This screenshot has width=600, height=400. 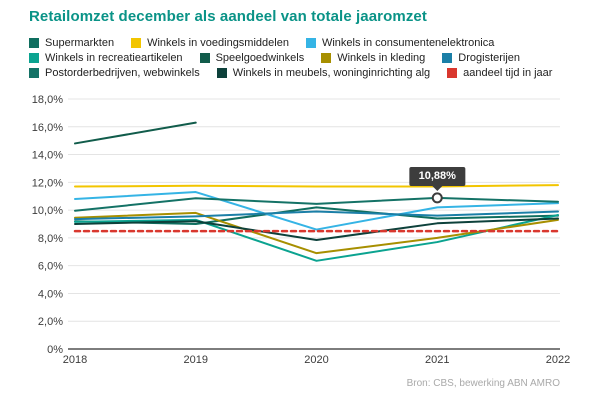 I want to click on legend-item-4: Speelgoedwinkels, so click(x=252, y=58).